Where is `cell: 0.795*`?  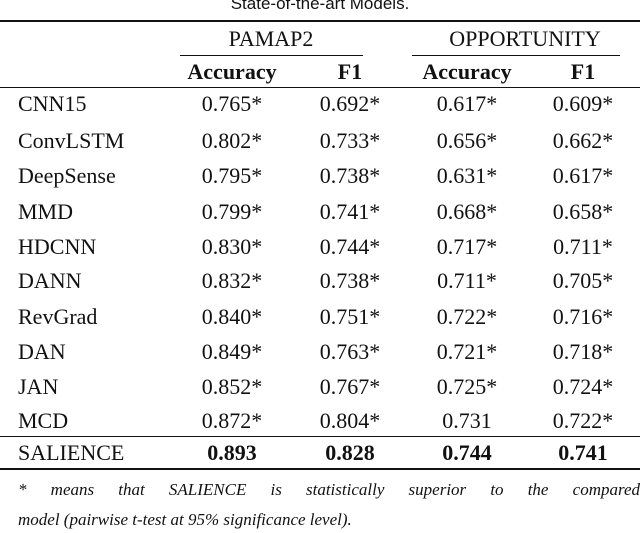 cell: 0.795* is located at coordinates (232, 175).